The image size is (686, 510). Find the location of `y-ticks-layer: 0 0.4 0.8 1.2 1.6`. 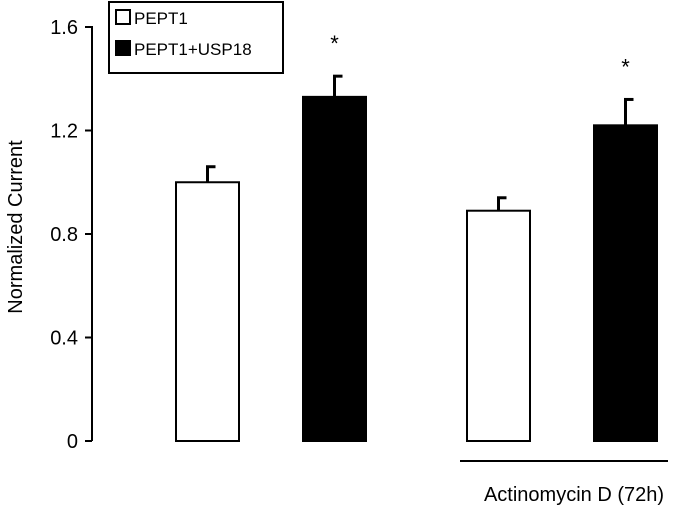

y-ticks-layer: 0 0.4 0.8 1.2 1.6 is located at coordinates (71, 235).